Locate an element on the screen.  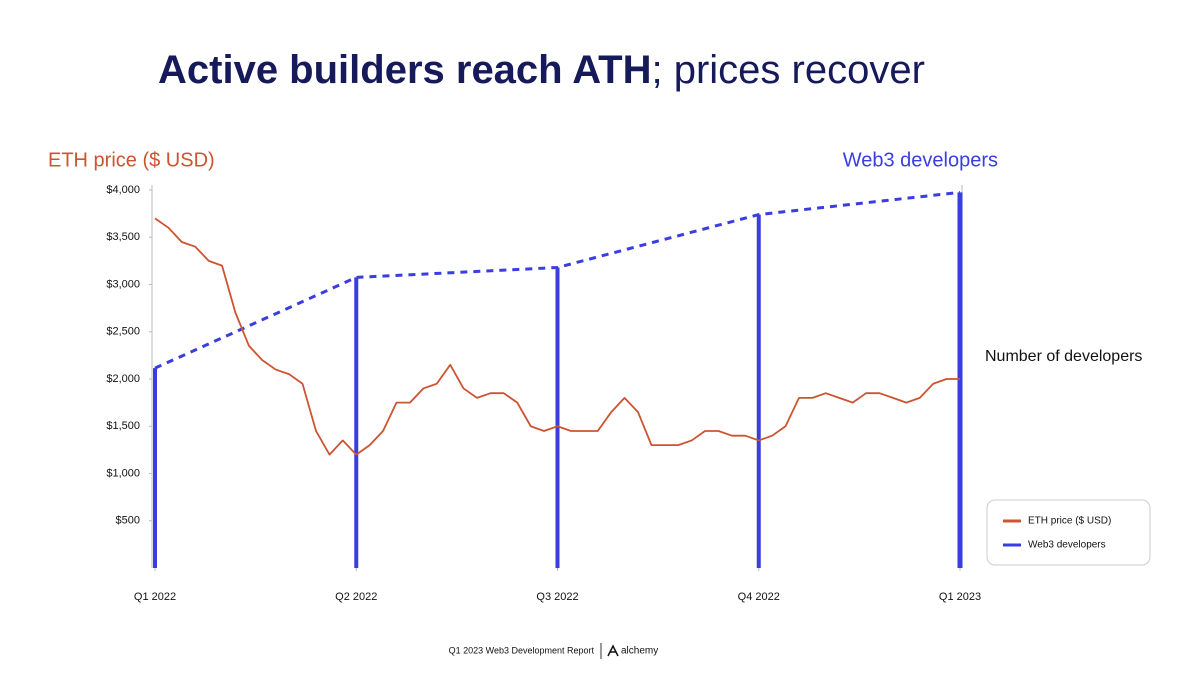
y2-axis-label: Web3 developers is located at coordinates (920, 160).